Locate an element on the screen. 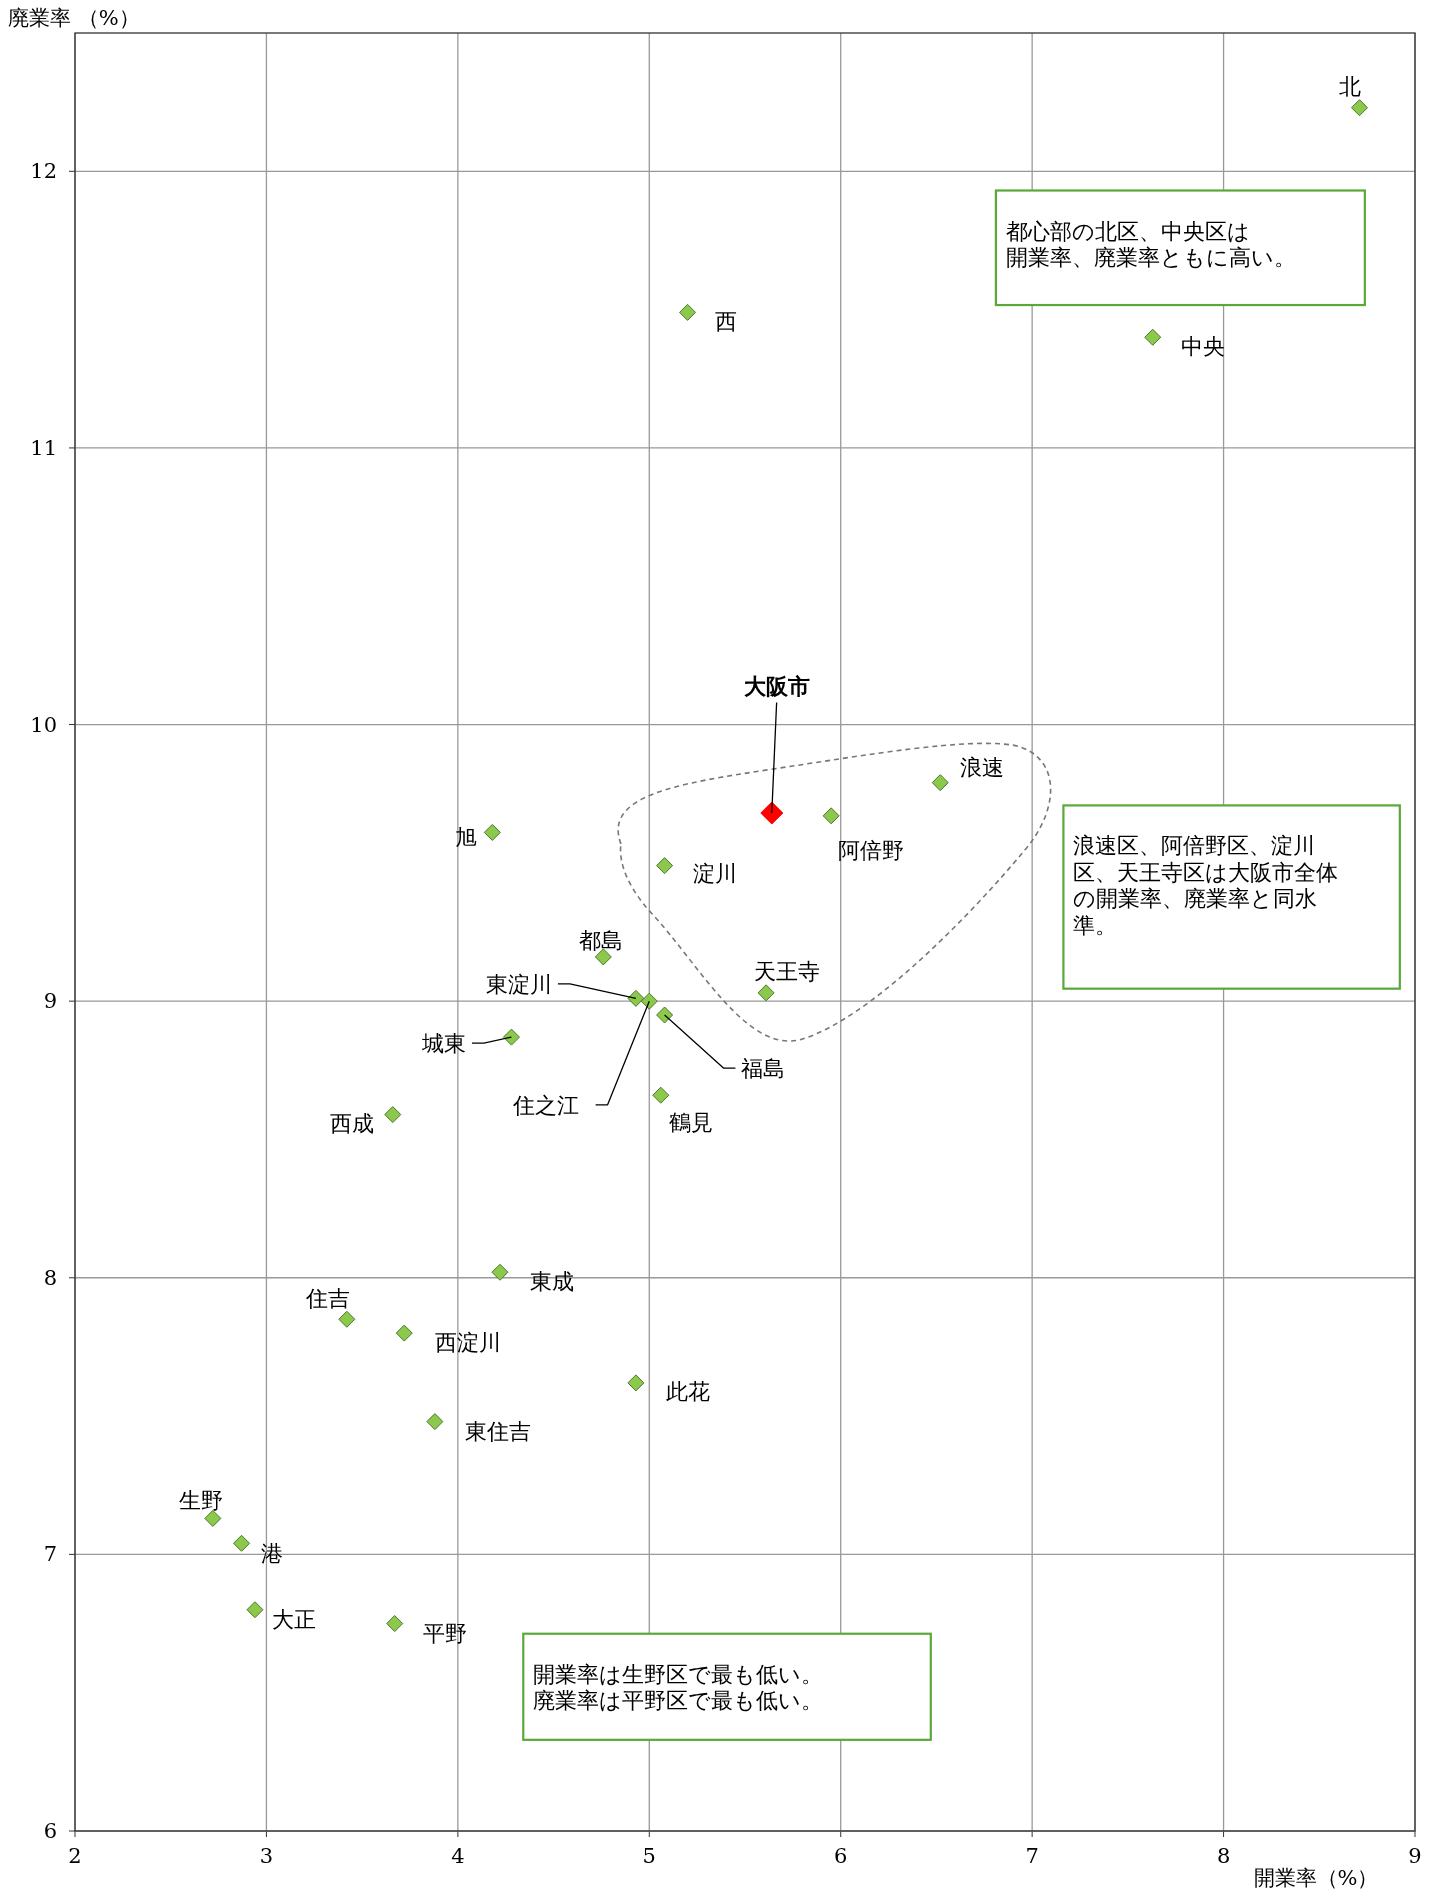  annotation: 平野 is located at coordinates (445, 1634).